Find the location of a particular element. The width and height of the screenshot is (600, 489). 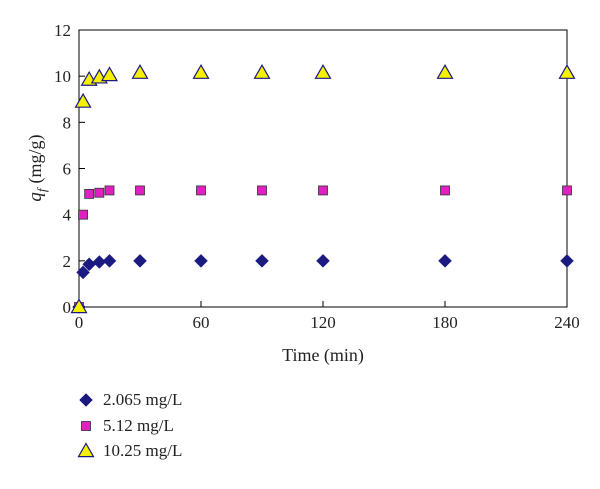

legend-diamond-icon is located at coordinates (86, 400).